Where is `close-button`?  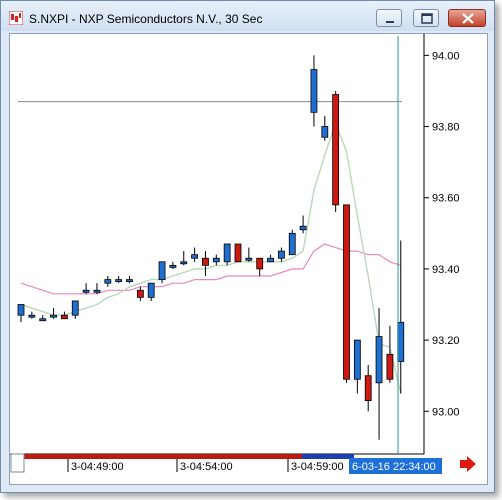 close-button is located at coordinates (467, 18).